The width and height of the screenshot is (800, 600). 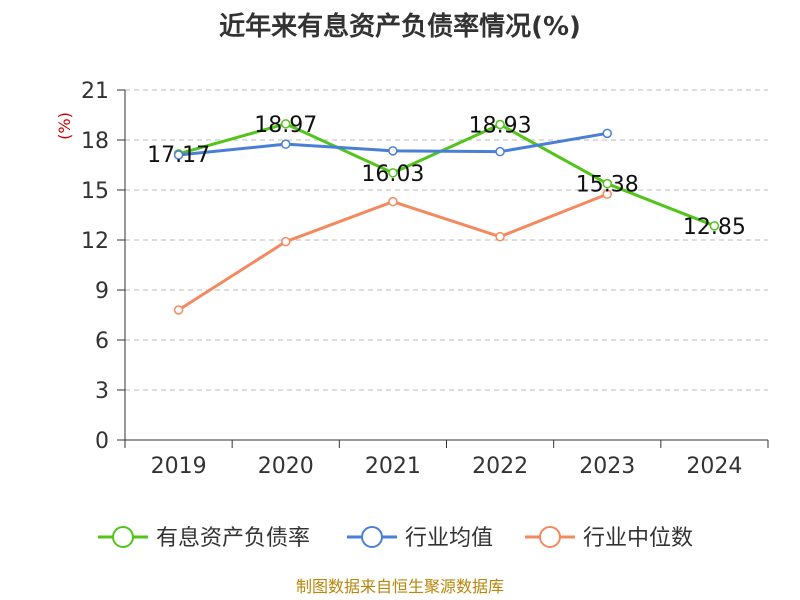 What do you see at coordinates (714, 466) in the screenshot?
I see `x-tick-label: 2024` at bounding box center [714, 466].